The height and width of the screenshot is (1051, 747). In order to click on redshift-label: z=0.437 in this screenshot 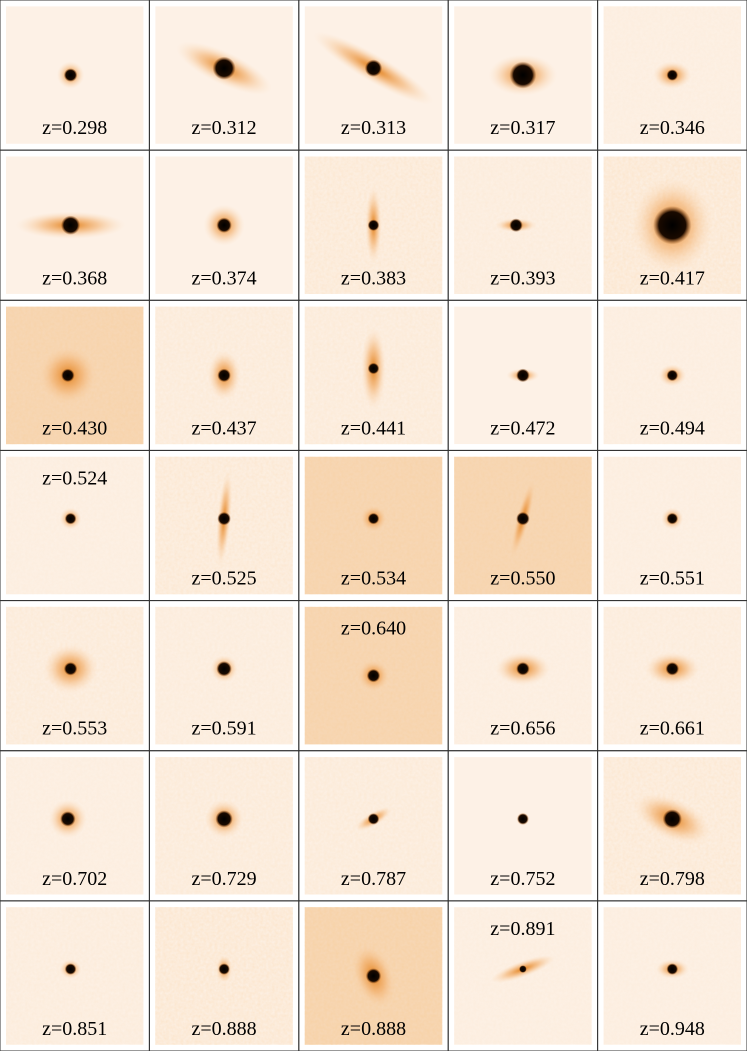, I will do `click(224, 428)`.